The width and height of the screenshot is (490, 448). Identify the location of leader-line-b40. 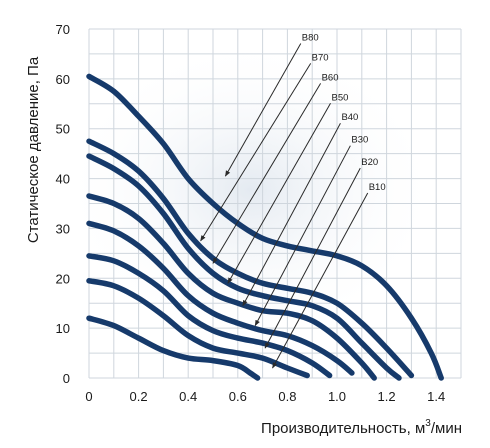
(291, 214).